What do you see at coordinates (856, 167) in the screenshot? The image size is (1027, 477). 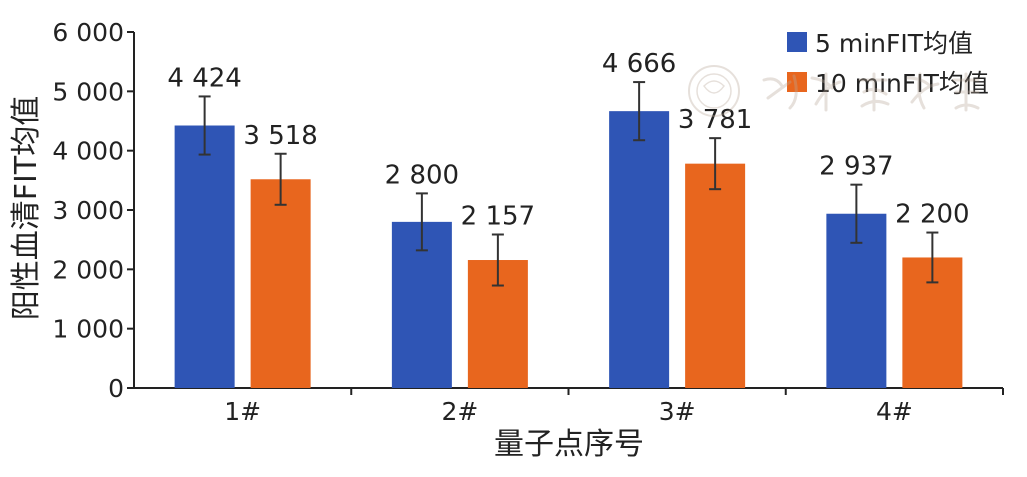 I see `data-label: 2 937` at bounding box center [856, 167].